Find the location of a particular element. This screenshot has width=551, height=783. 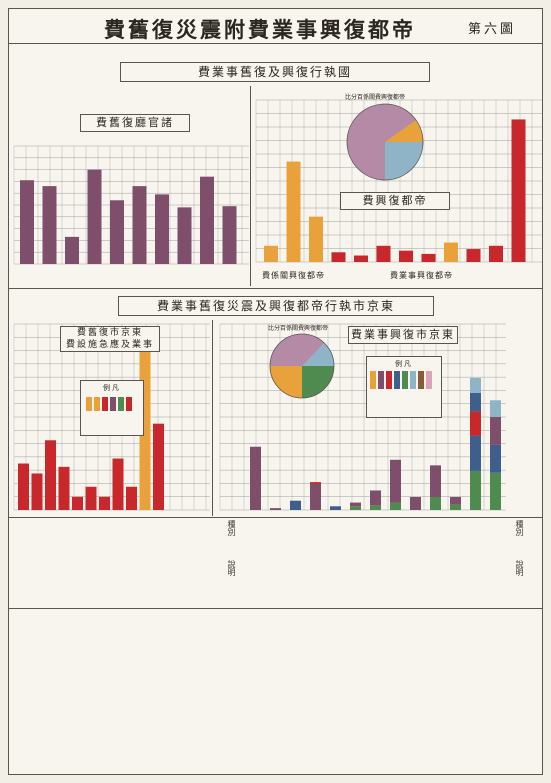

desc-columns-right is located at coordinates (375, 562).